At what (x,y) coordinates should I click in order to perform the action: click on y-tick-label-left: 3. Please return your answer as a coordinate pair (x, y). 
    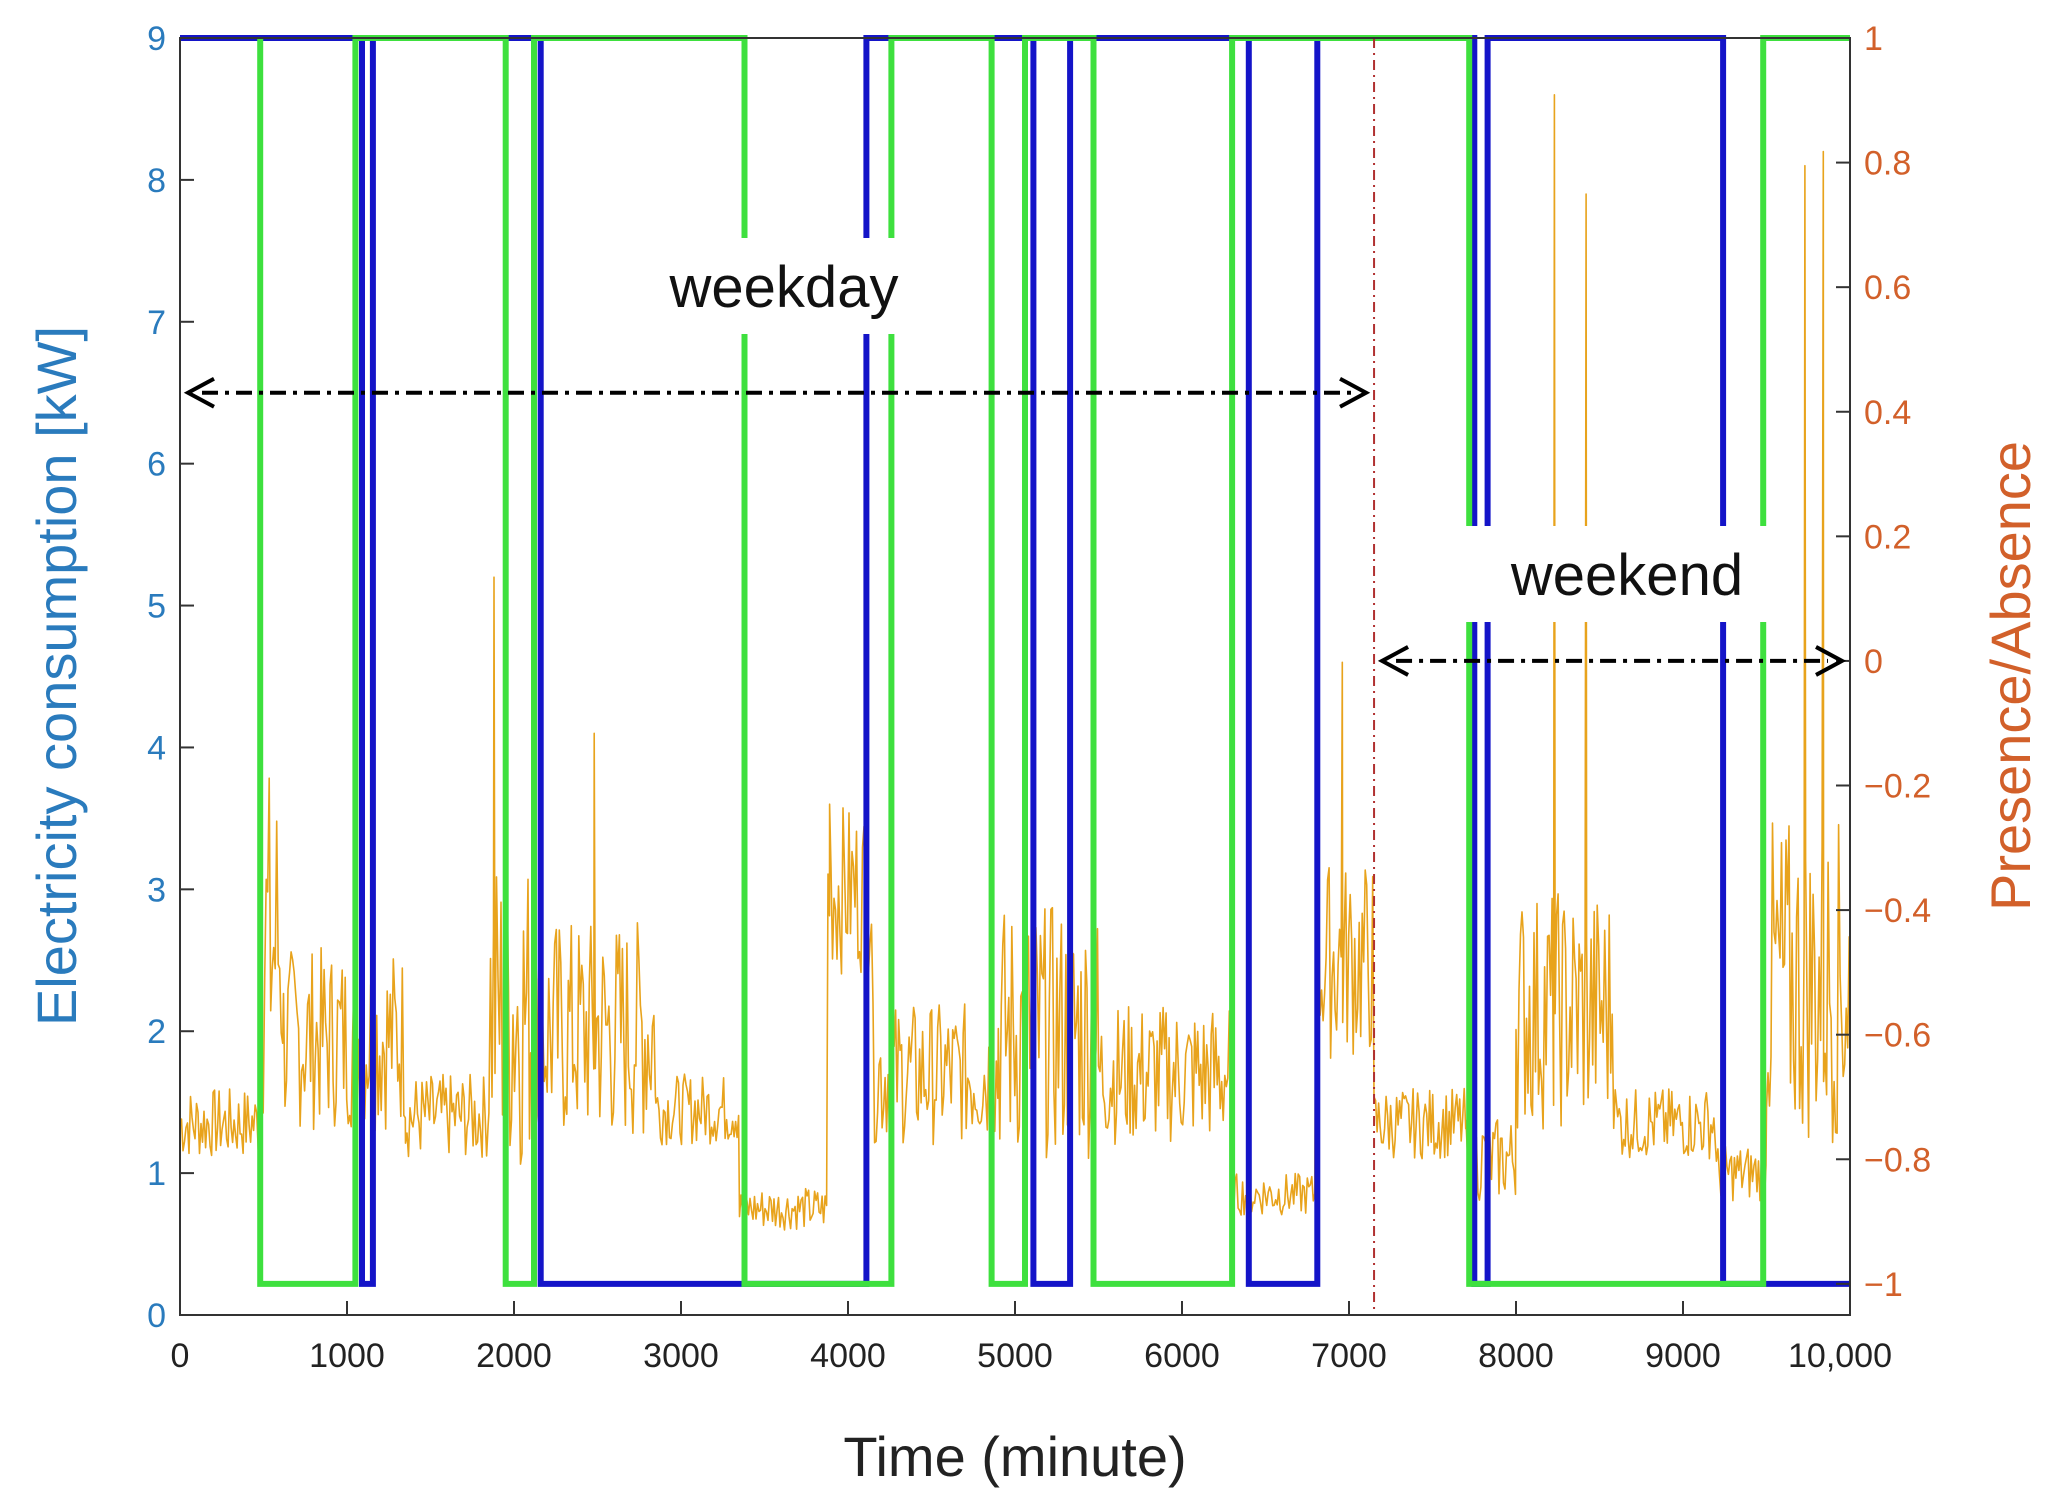
    Looking at the image, I should click on (156, 890).